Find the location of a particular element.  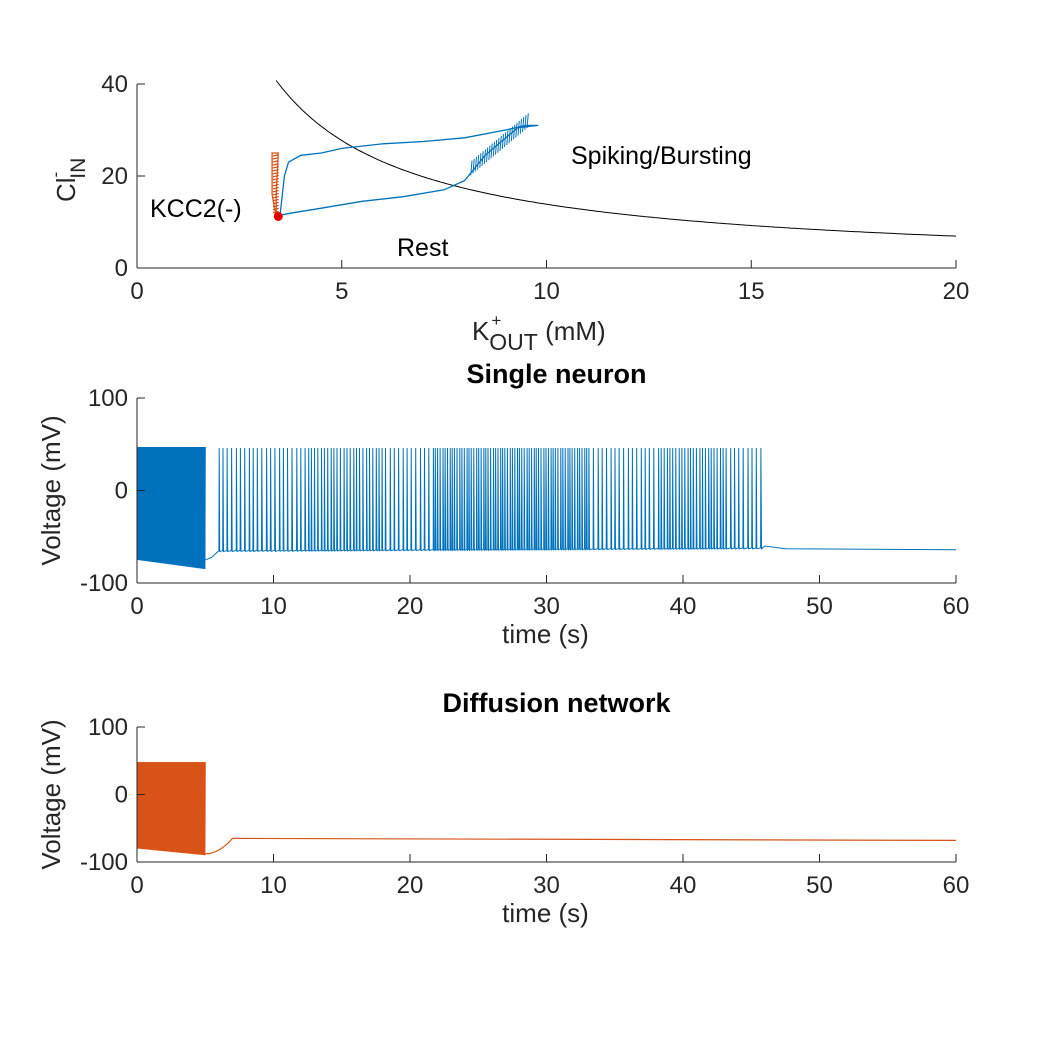

panel-title: Diffusion network is located at coordinates (557, 703).